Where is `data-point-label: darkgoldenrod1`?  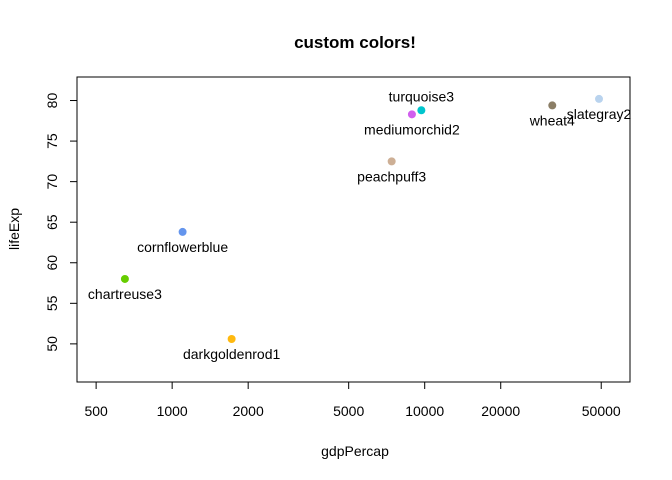 data-point-label: darkgoldenrod1 is located at coordinates (232, 354).